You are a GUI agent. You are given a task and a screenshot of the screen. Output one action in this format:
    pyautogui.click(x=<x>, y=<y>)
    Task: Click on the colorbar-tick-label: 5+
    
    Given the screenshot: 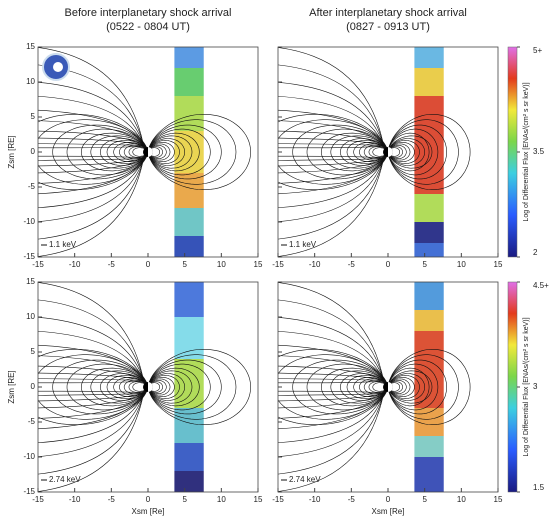 What is the action you would take?
    pyautogui.click(x=537, y=50)
    